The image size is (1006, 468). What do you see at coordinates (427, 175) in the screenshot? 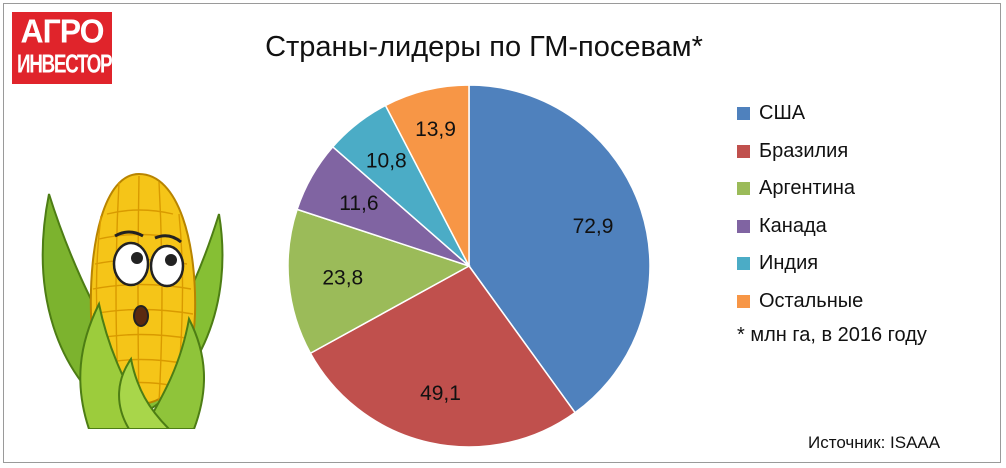
I see `pie-slice-other` at bounding box center [427, 175].